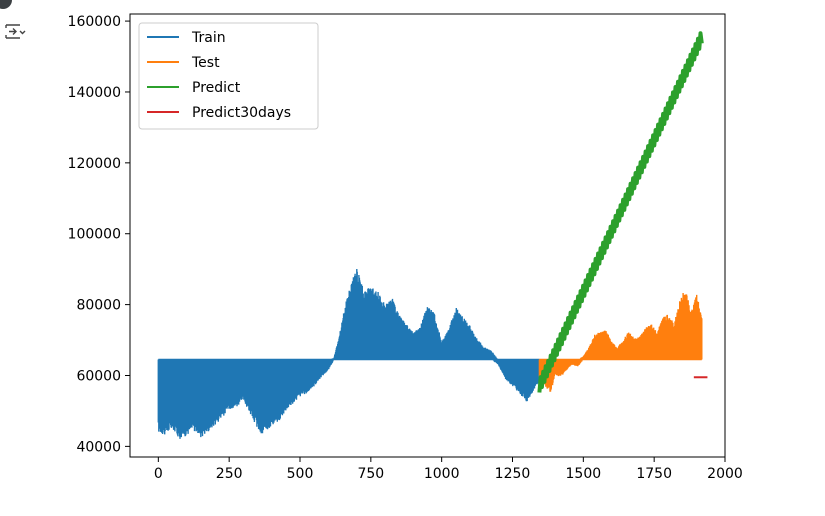 The width and height of the screenshot is (825, 516). What do you see at coordinates (205, 63) in the screenshot?
I see `legend-label-test: Test` at bounding box center [205, 63].